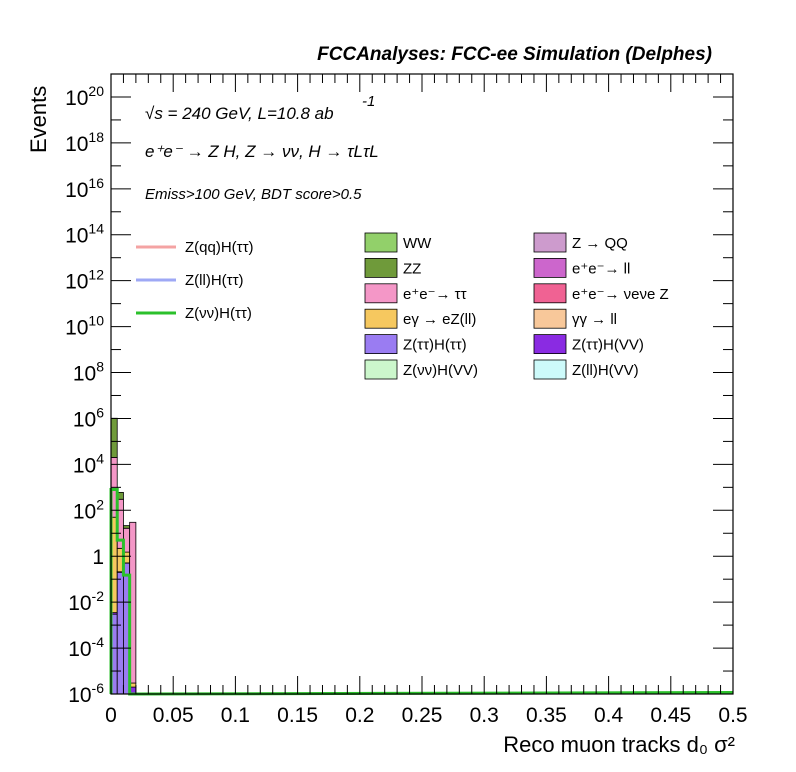 The width and height of the screenshot is (796, 772). I want to click on legend-label: Z(νν)H(VV), so click(440, 370).